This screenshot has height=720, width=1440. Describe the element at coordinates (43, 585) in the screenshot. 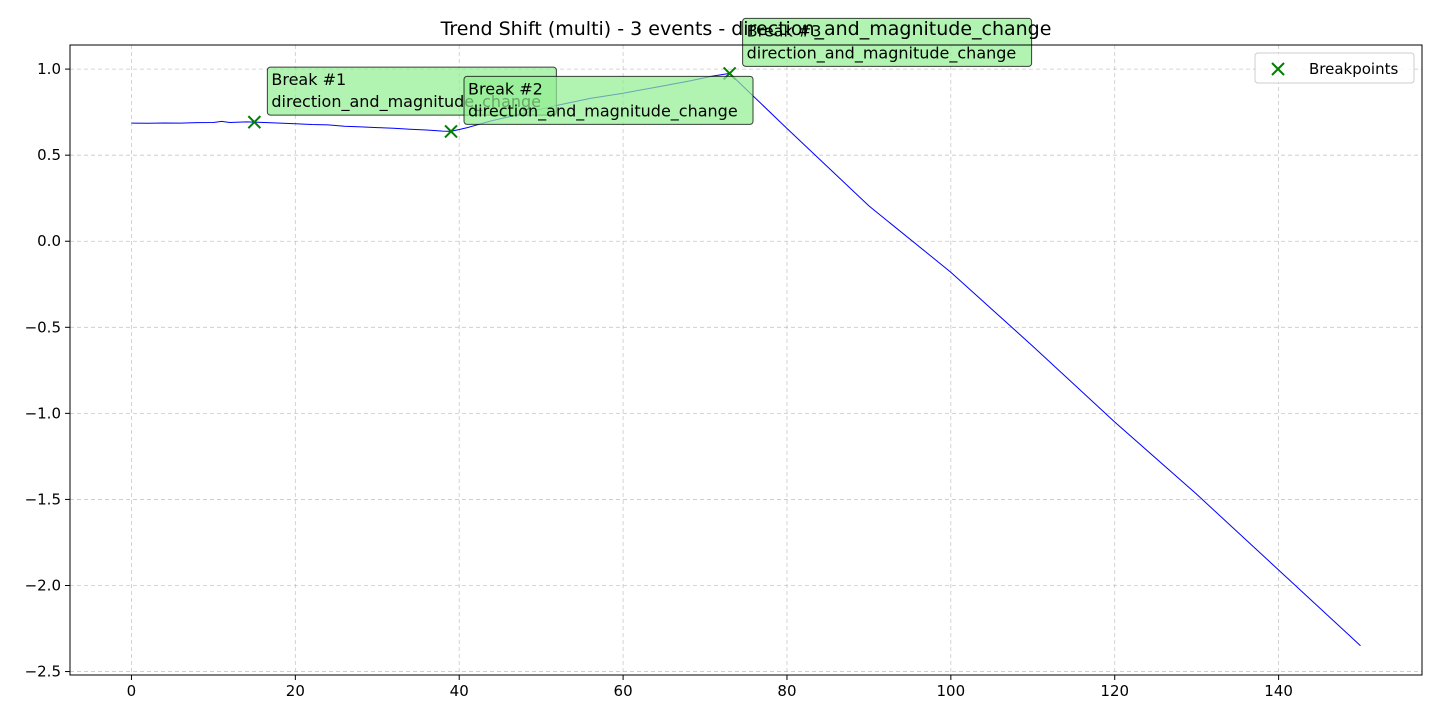

I see `y-tick-label: −2.0` at that location.